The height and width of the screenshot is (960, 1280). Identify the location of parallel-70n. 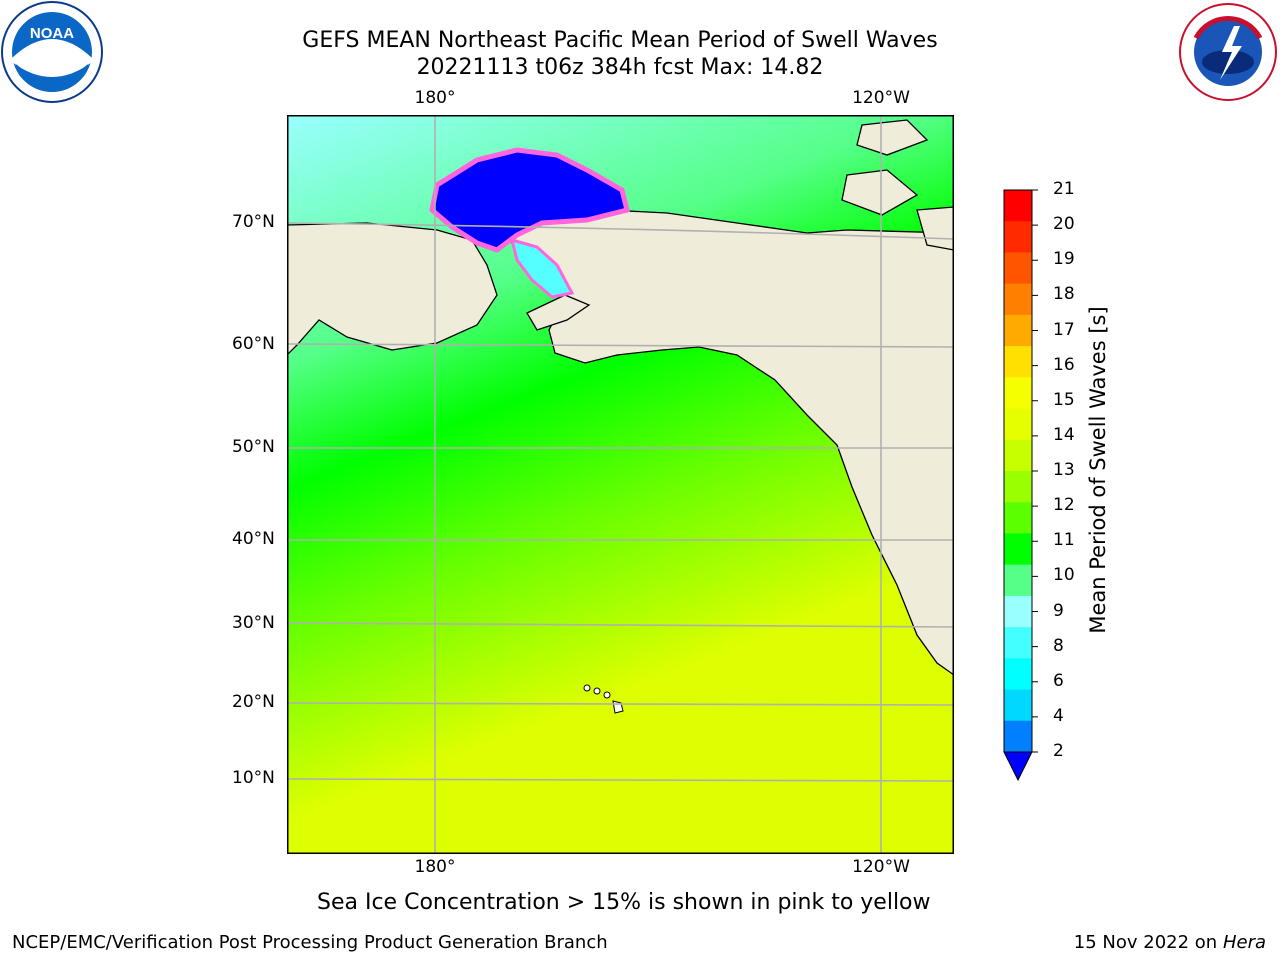
(620, 231).